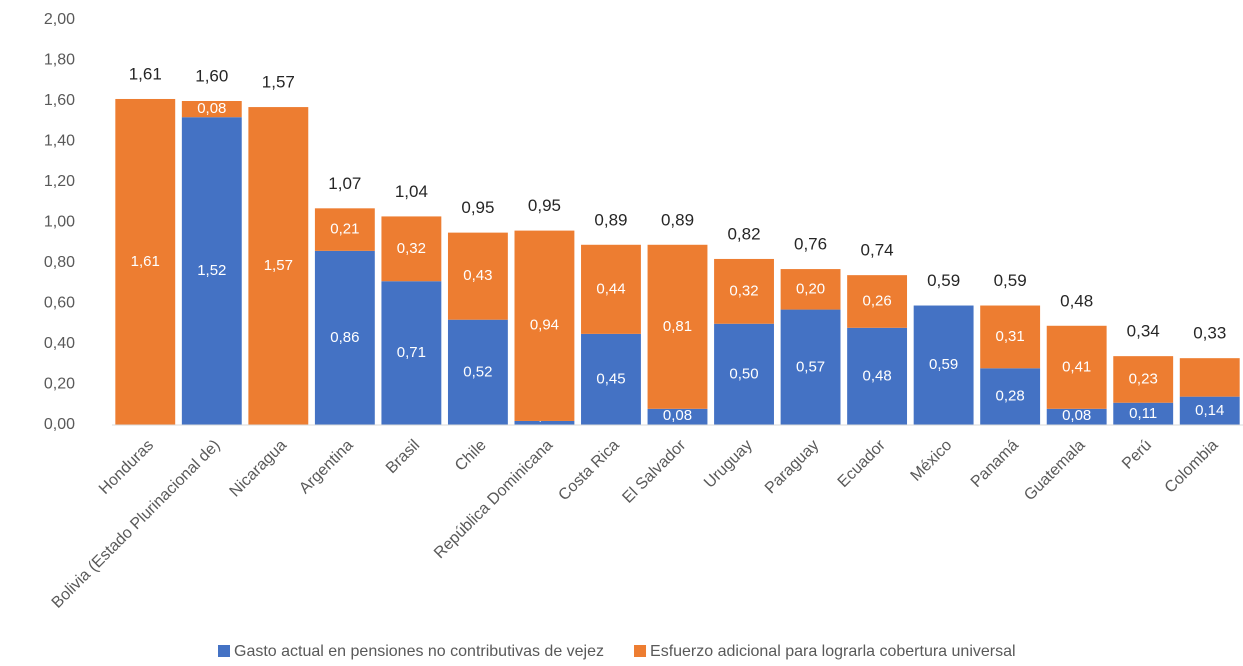  What do you see at coordinates (743, 233) in the screenshot?
I see `total-label: 0,82` at bounding box center [743, 233].